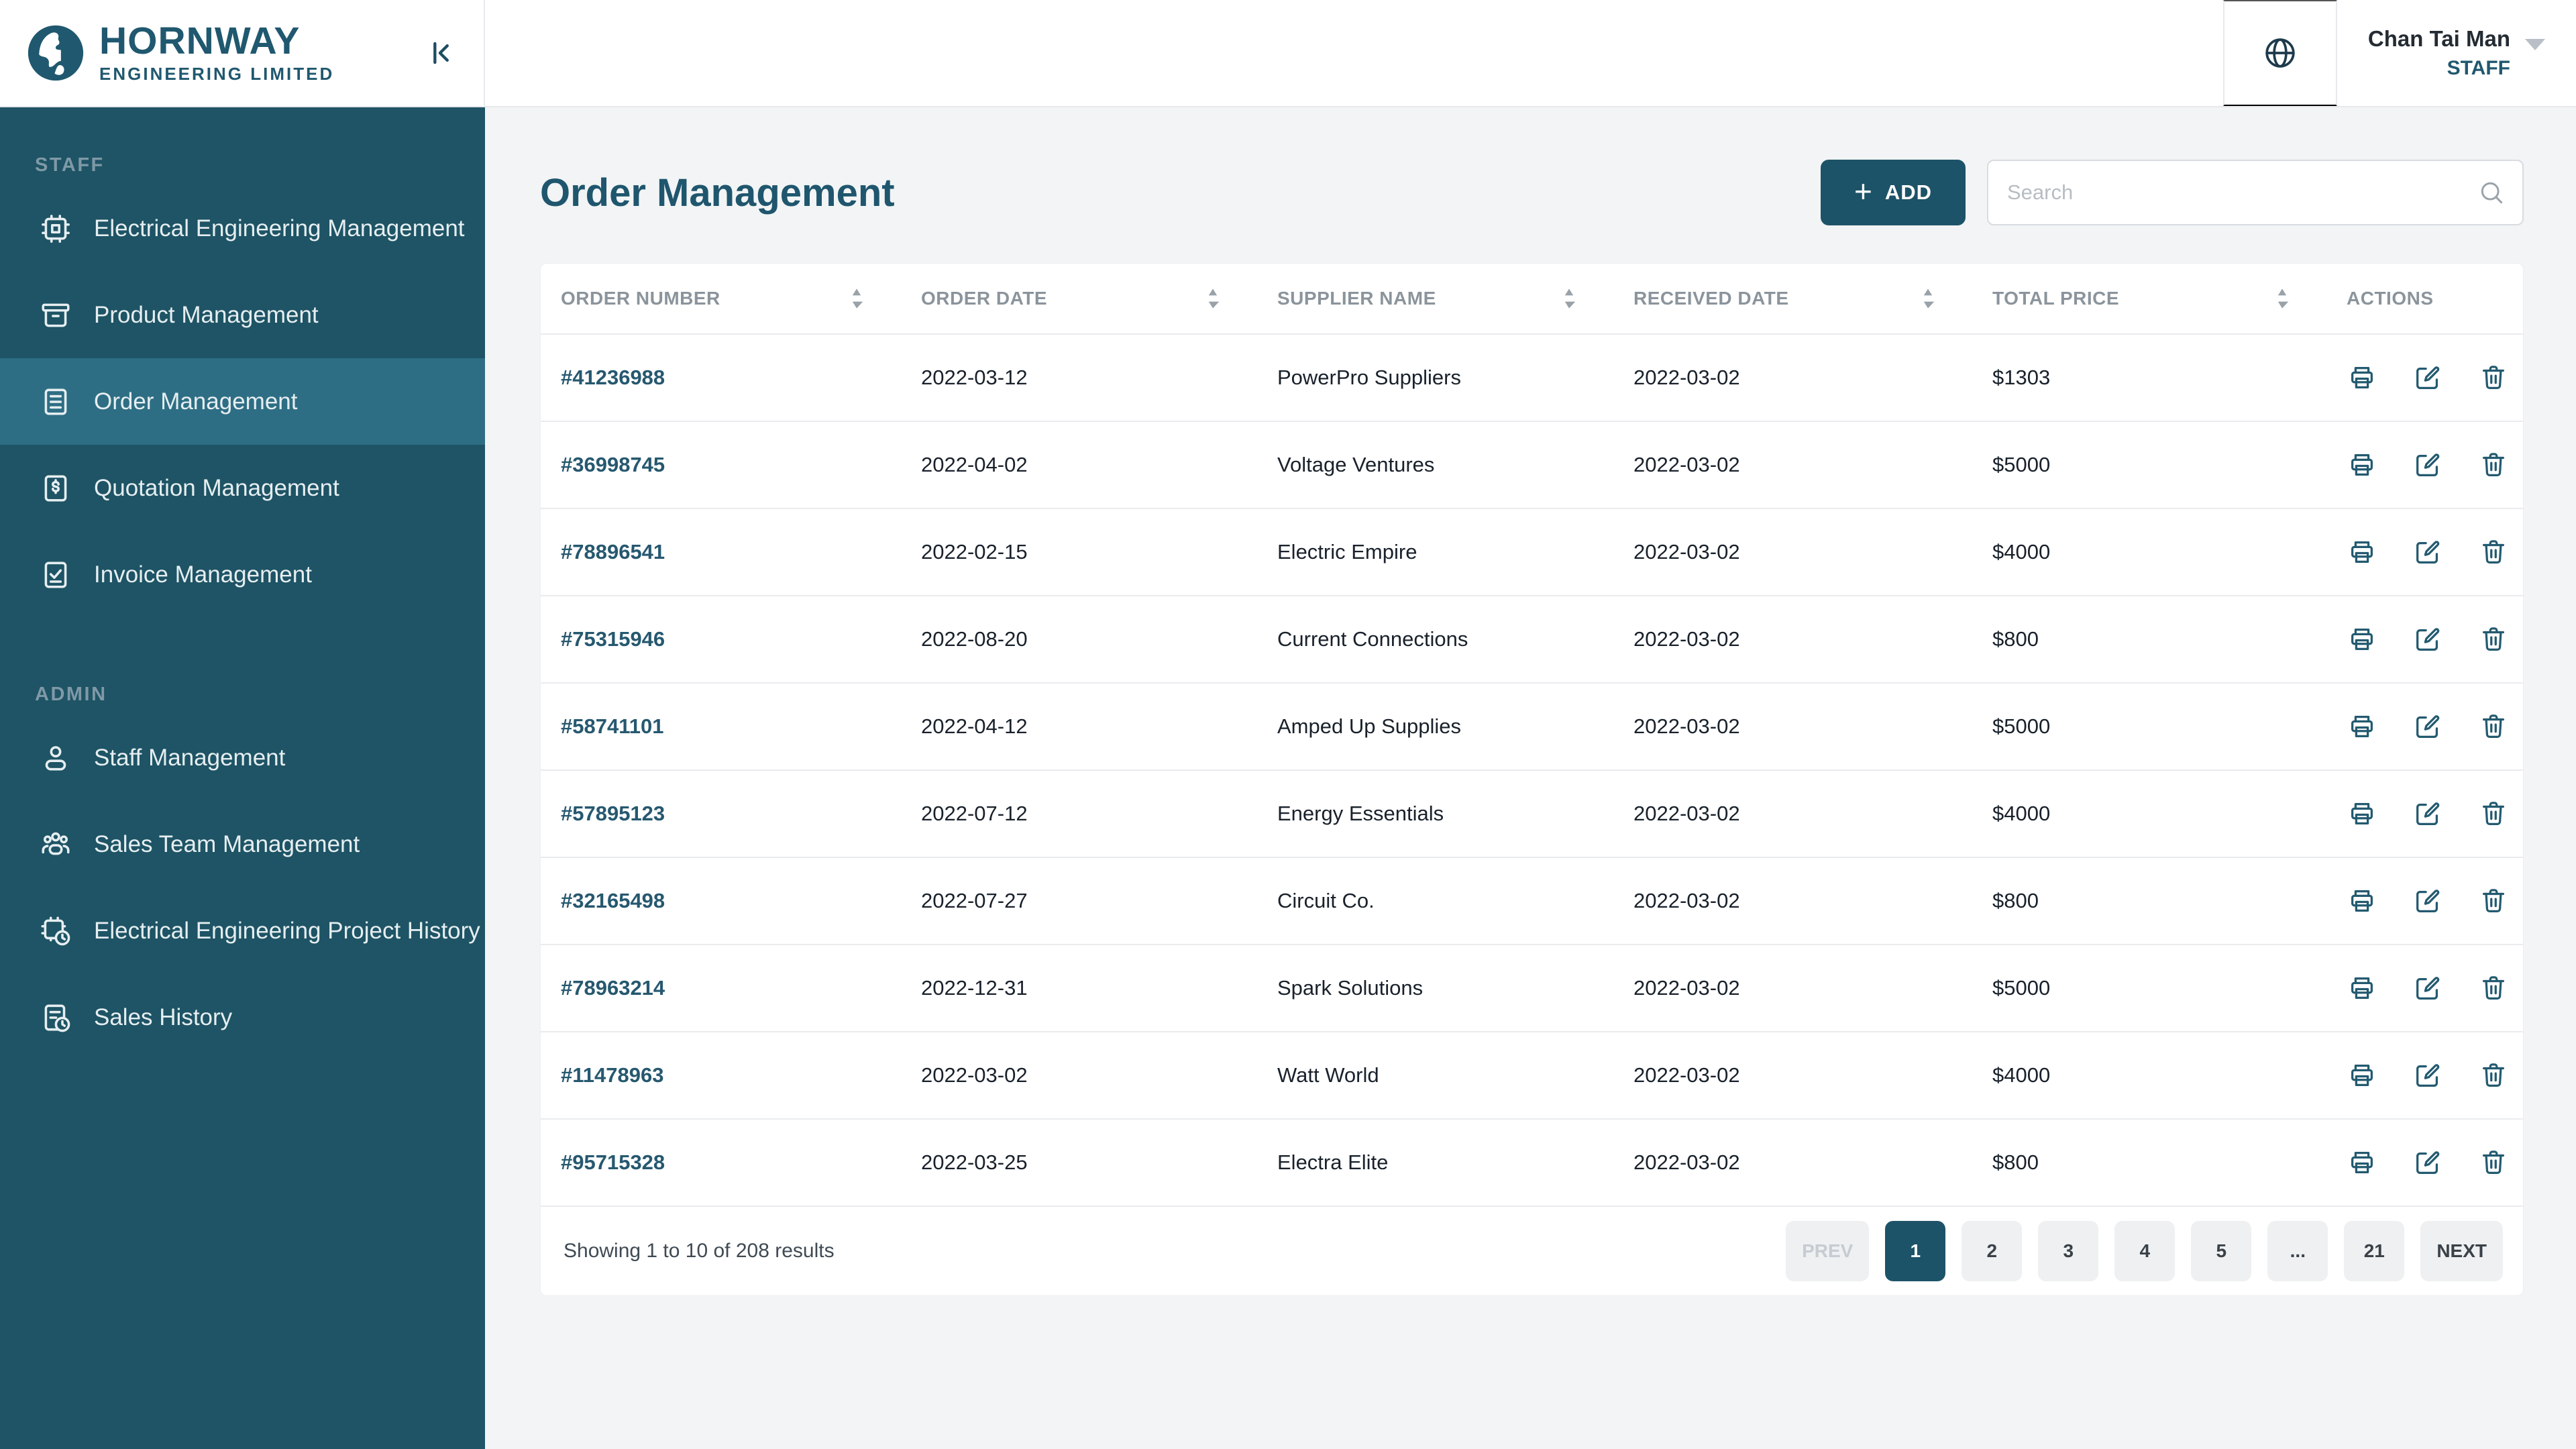  I want to click on document-dollar-icon, so click(55, 488).